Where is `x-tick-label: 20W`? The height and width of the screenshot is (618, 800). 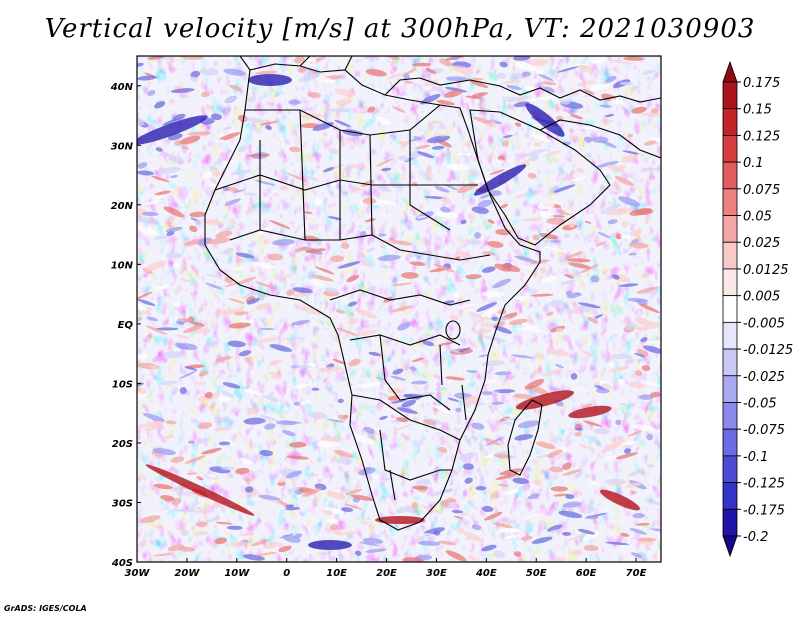 x-tick-label: 20W is located at coordinates (187, 573).